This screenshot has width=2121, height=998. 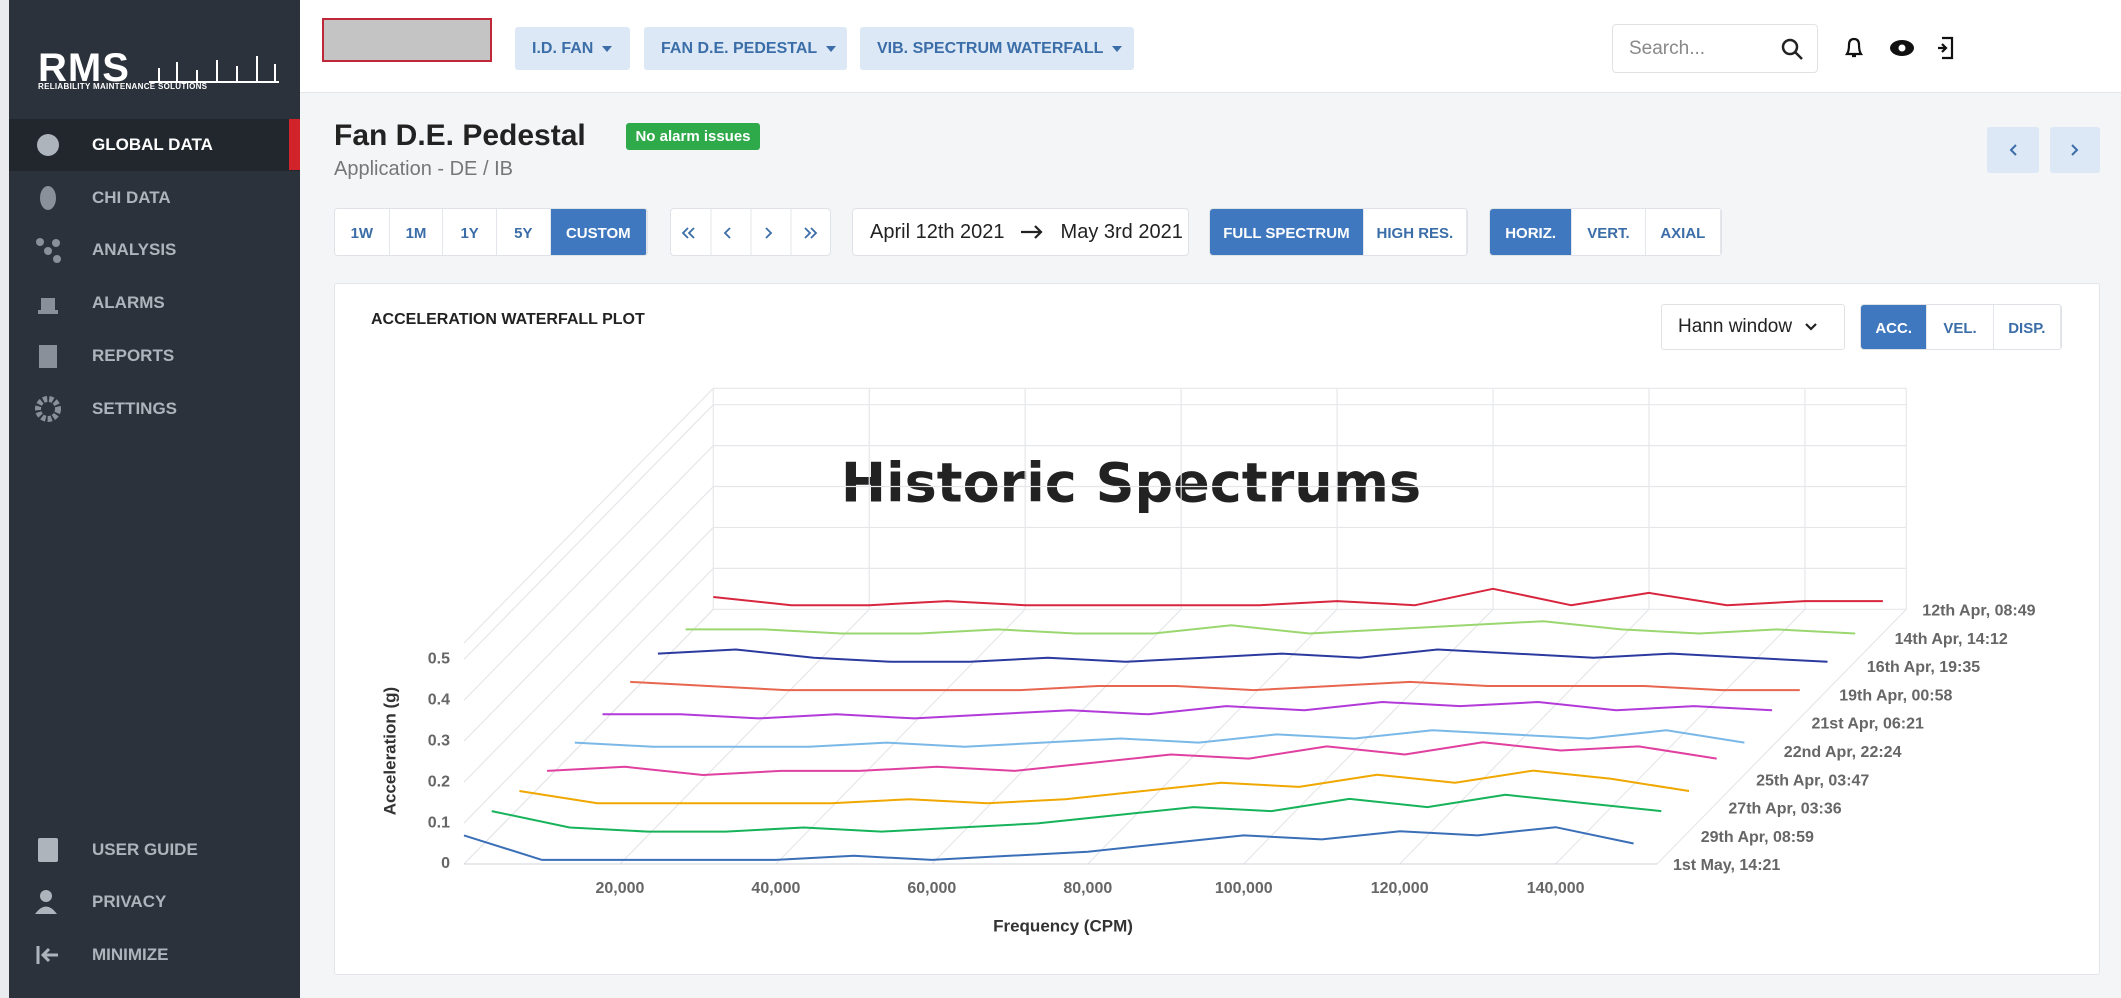 I want to click on direction-button: AXIAL, so click(x=1683, y=232).